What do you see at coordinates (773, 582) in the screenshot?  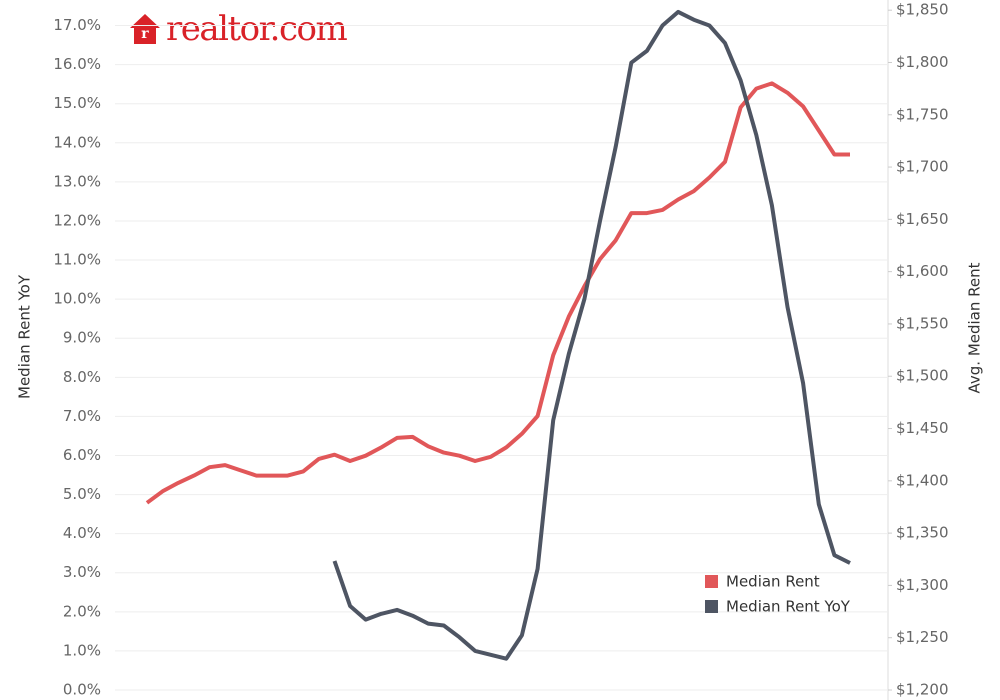 I see `legend-label: Median Rent` at bounding box center [773, 582].